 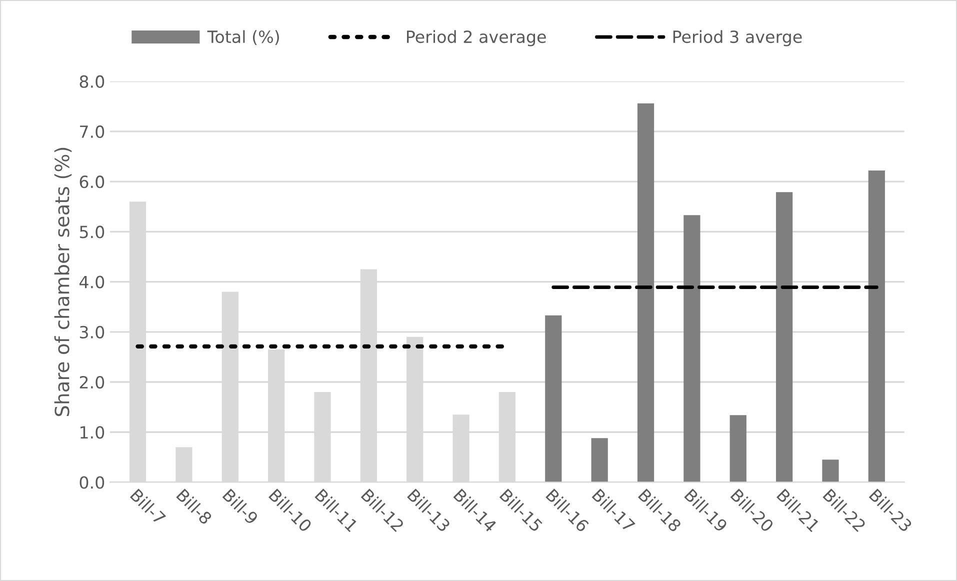 What do you see at coordinates (92, 81) in the screenshot?
I see `y-tick-label: 8.0` at bounding box center [92, 81].